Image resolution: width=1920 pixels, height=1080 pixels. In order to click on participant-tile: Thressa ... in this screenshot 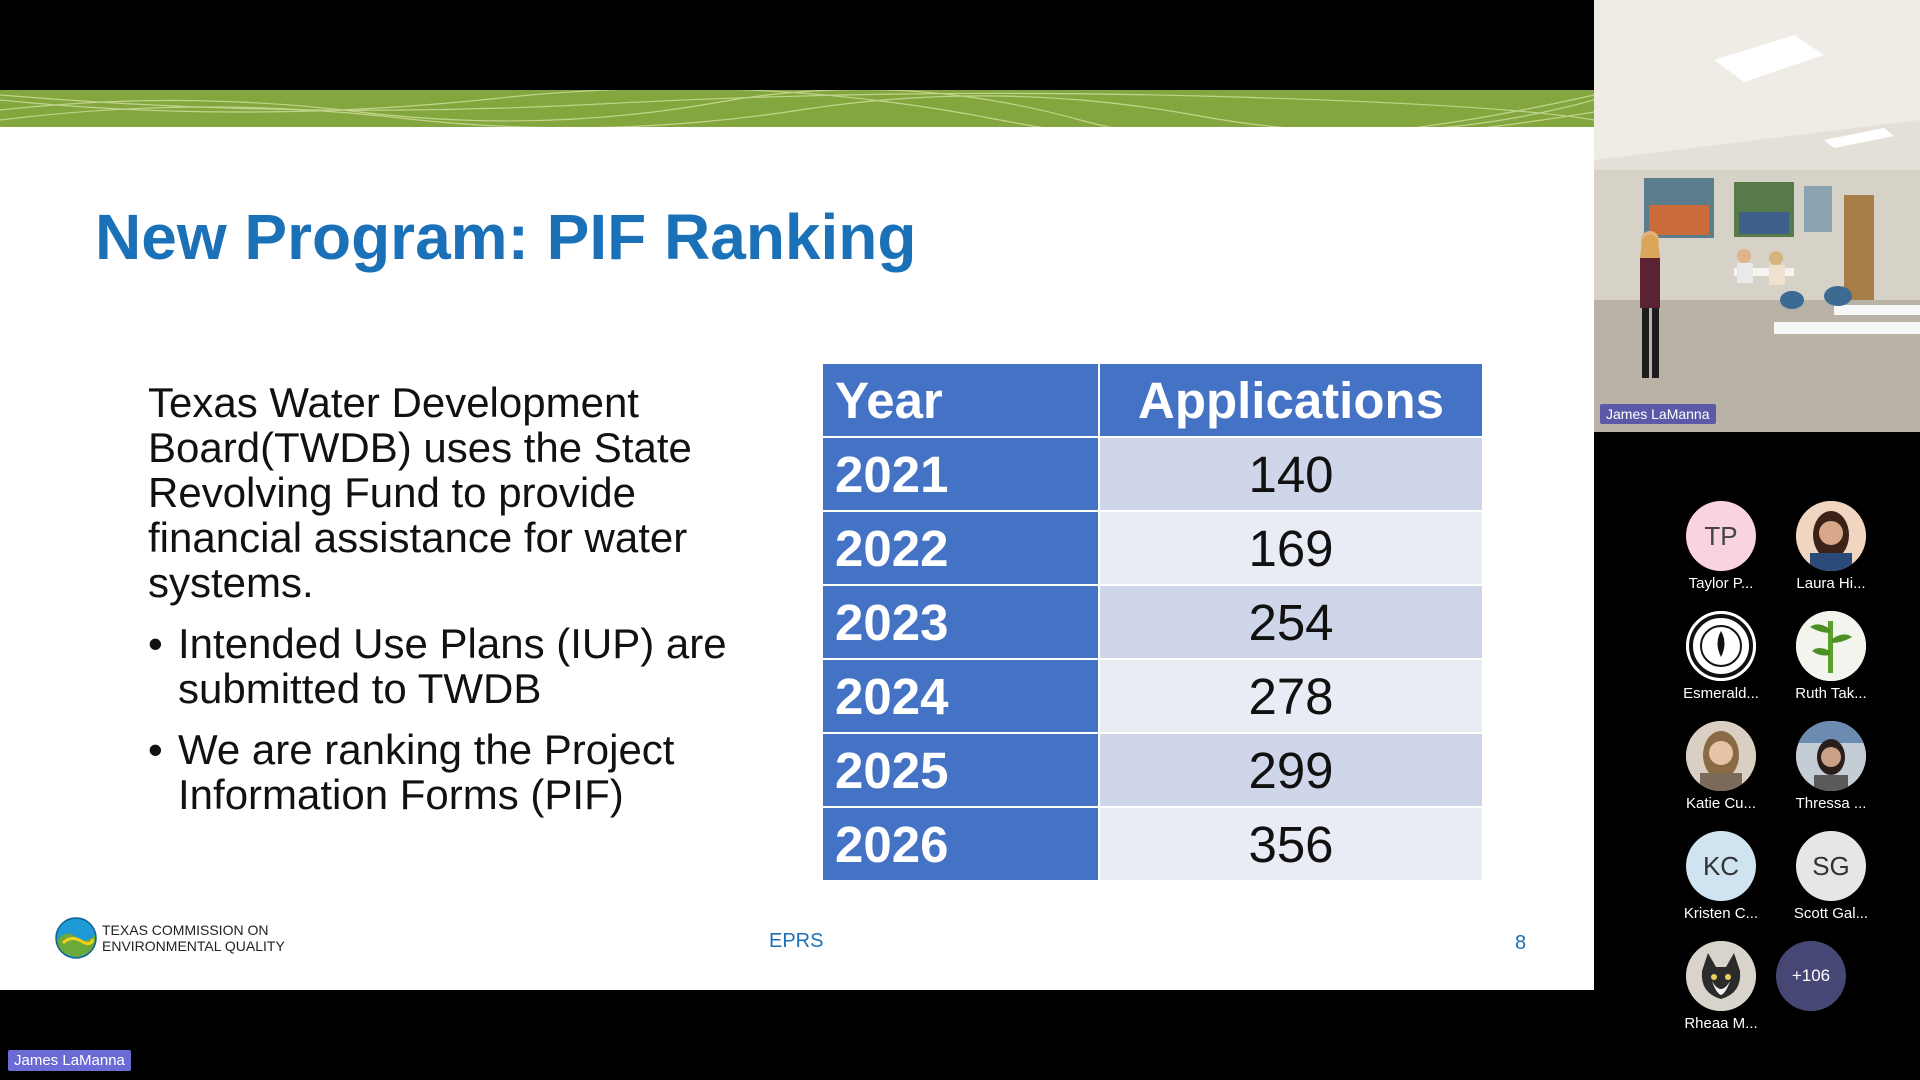, I will do `click(1831, 771)`.